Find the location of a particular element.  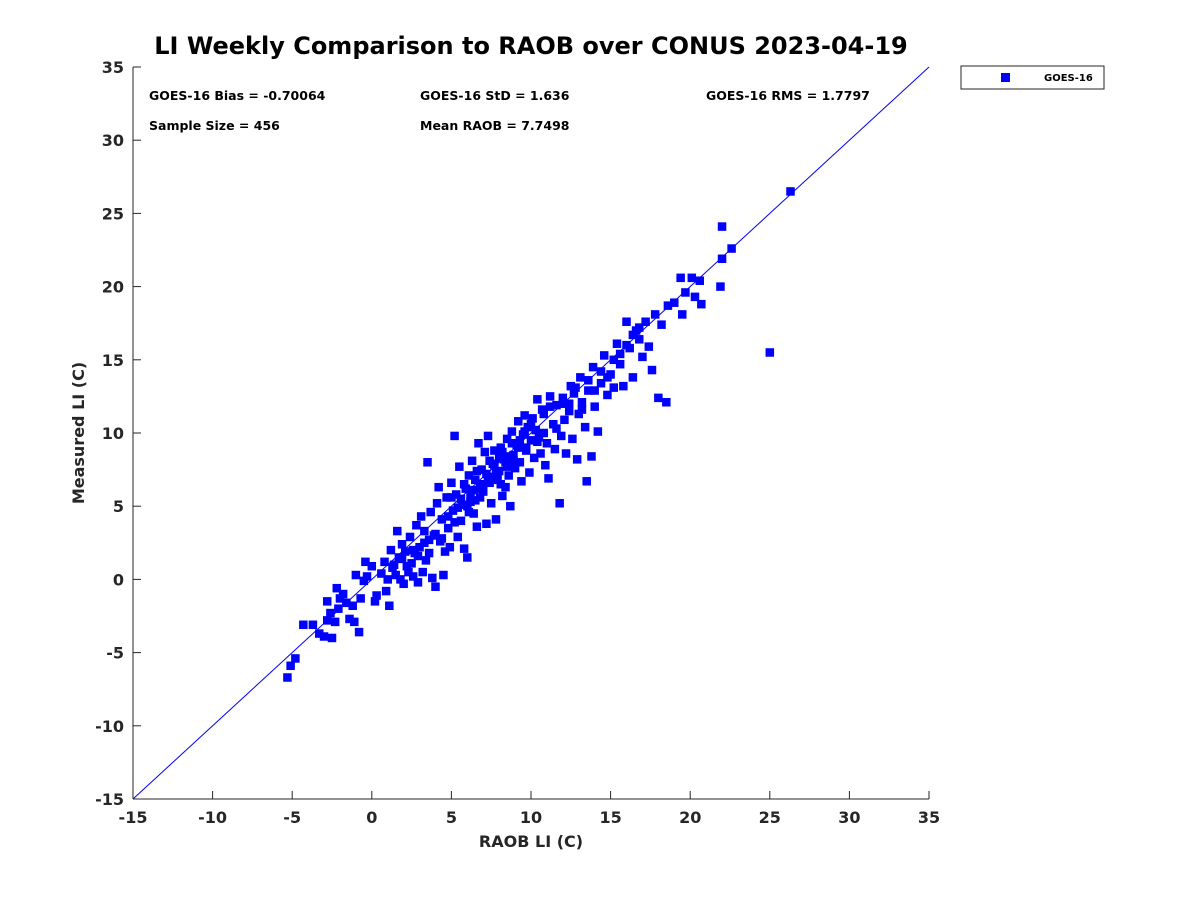

x-tick-label: 35 is located at coordinates (929, 817).